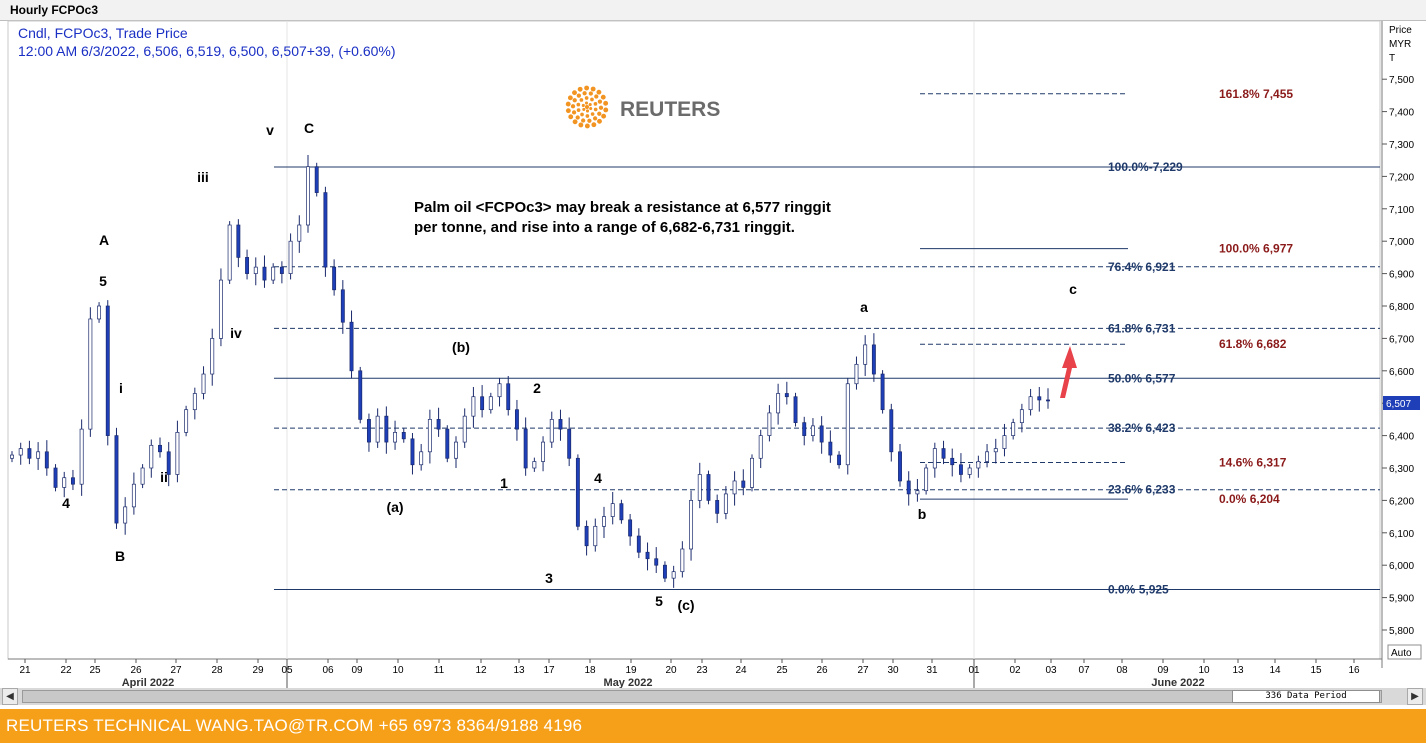  Describe the element at coordinates (1015, 670) in the screenshot. I see `x-tick-label: 02` at that location.